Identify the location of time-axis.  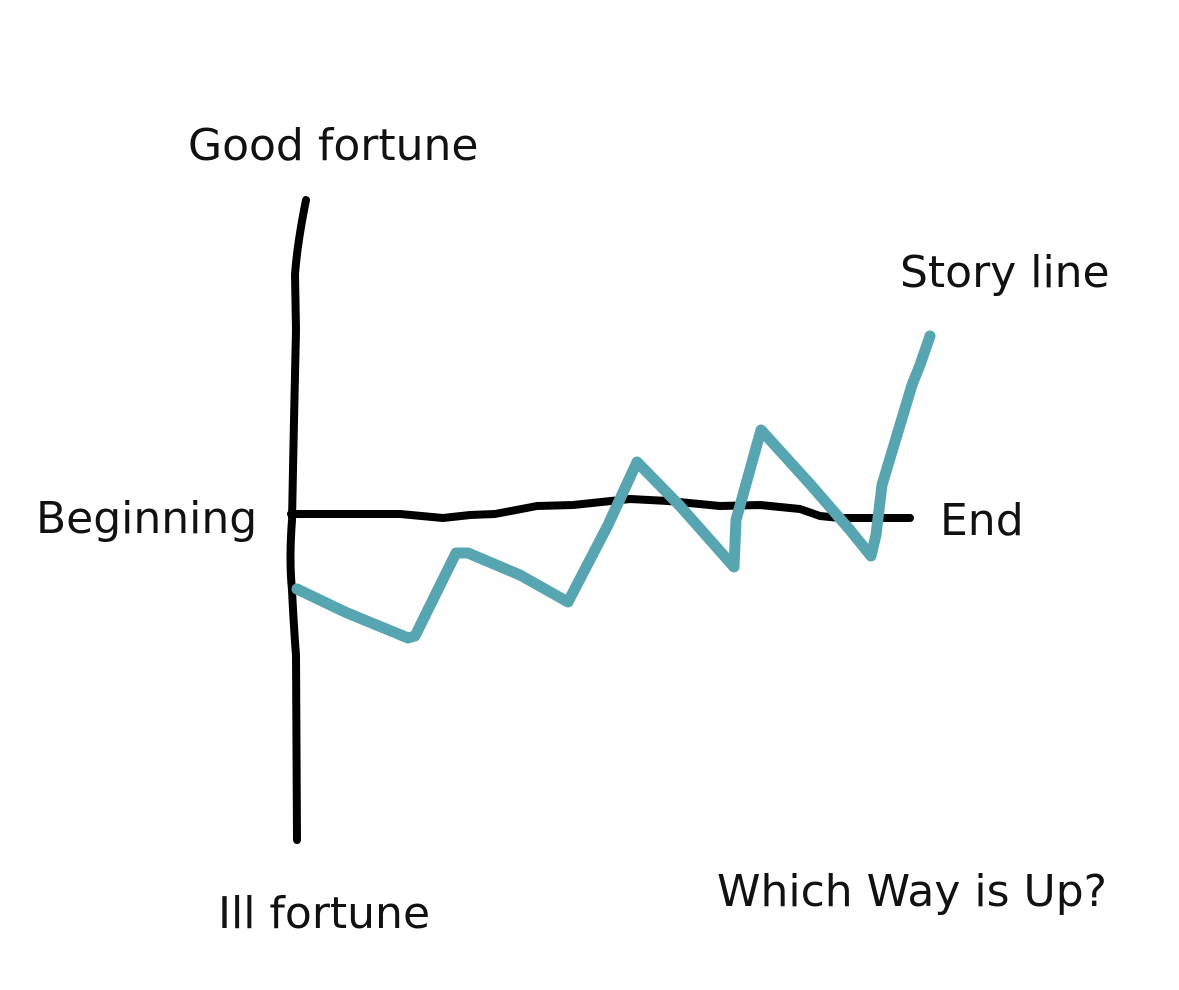
(600, 508).